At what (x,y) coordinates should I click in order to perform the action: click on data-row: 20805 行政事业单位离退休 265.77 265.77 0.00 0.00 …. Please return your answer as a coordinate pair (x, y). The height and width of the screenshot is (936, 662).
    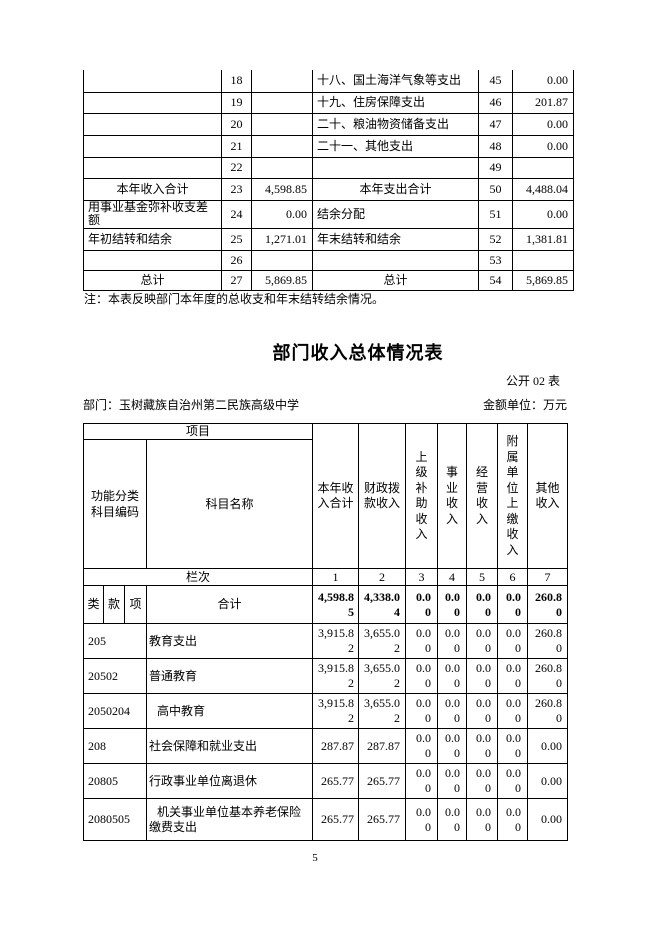
    Looking at the image, I should click on (326, 781).